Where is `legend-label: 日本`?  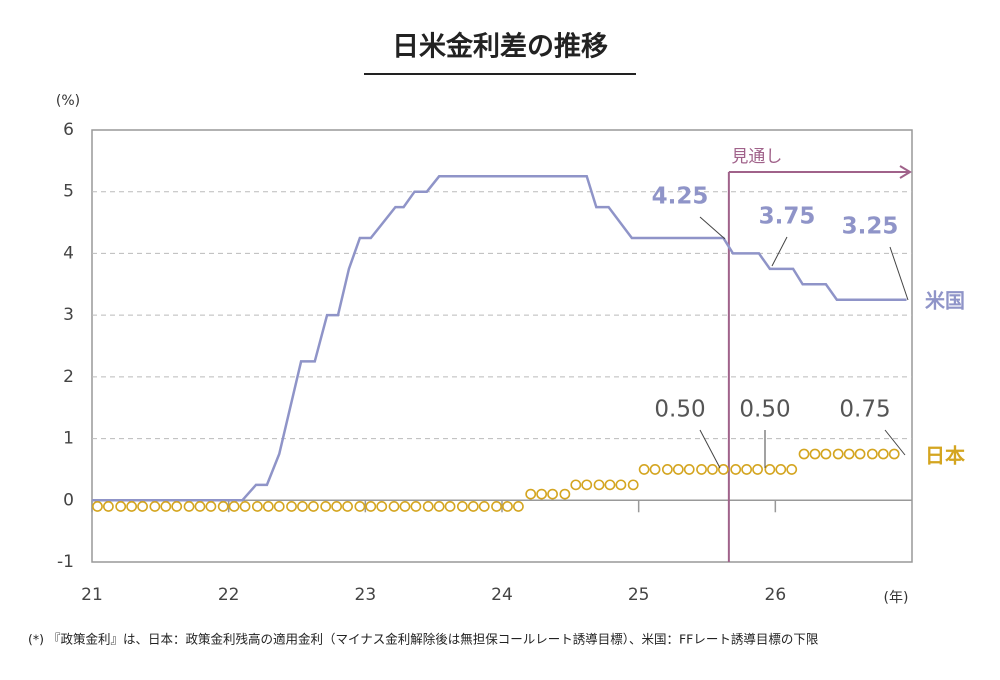 legend-label: 日本 is located at coordinates (945, 456).